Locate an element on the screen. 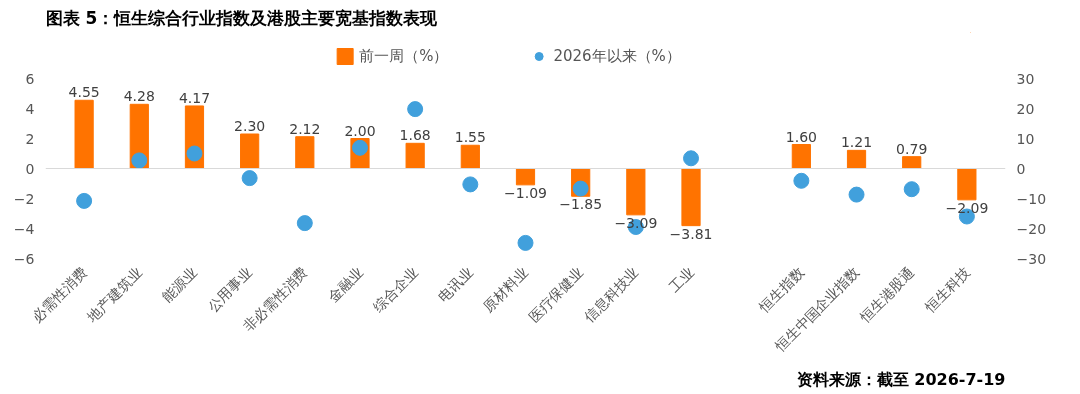 This screenshot has height=394, width=1080. data-label: 2.00 is located at coordinates (360, 130).